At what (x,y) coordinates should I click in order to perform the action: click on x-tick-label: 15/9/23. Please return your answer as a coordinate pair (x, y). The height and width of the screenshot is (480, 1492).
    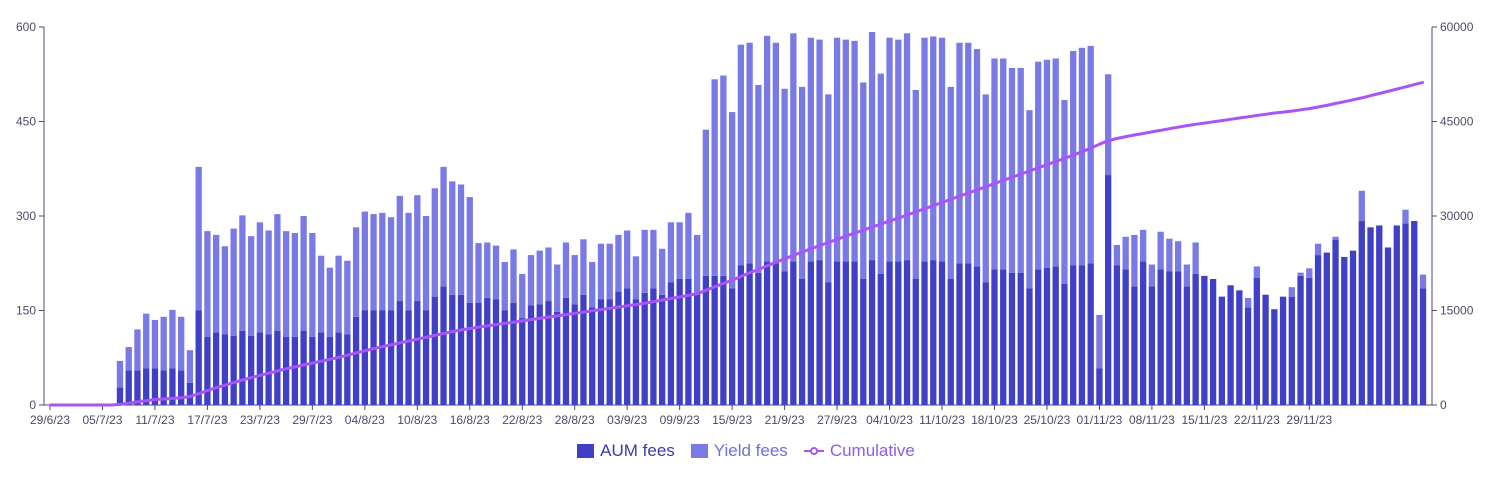
    Looking at the image, I should click on (732, 420).